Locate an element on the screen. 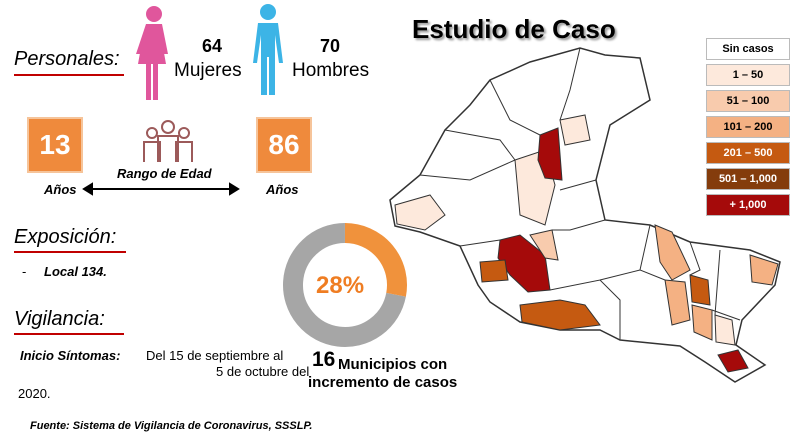 The height and width of the screenshot is (445, 800). people-icon is located at coordinates (168, 141).